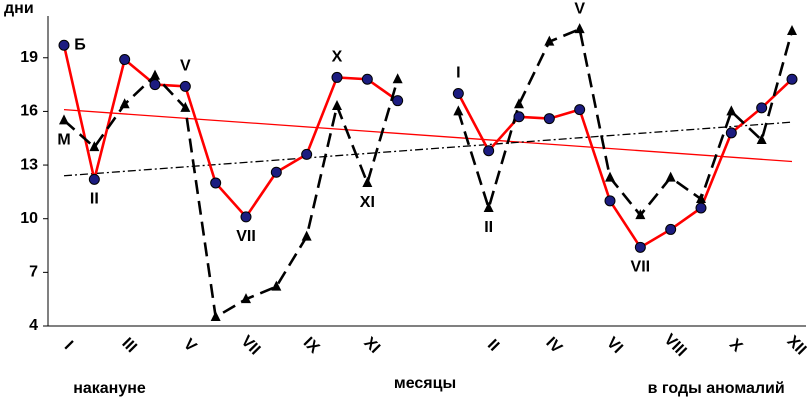 This screenshot has width=807, height=402. I want to click on x-tick-label: XII, so click(795, 346).